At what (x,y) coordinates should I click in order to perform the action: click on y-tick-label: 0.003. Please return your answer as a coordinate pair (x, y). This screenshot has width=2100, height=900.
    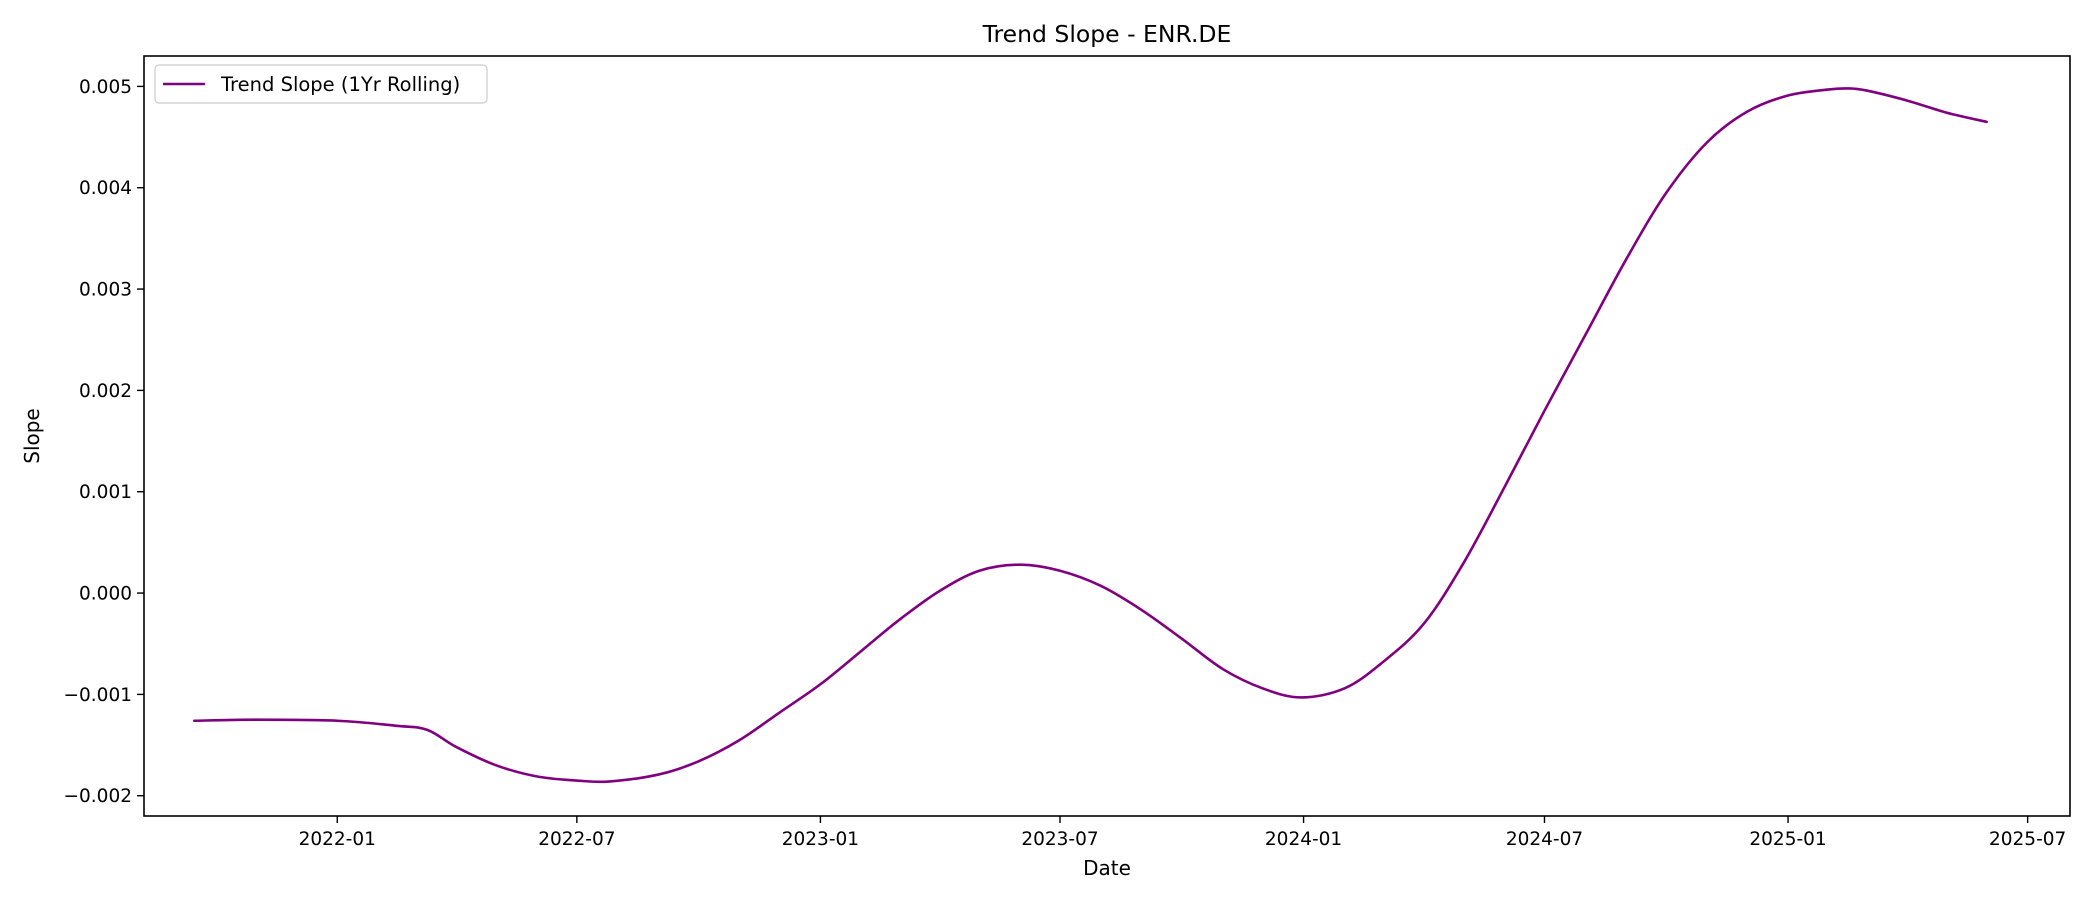
    Looking at the image, I should click on (105, 290).